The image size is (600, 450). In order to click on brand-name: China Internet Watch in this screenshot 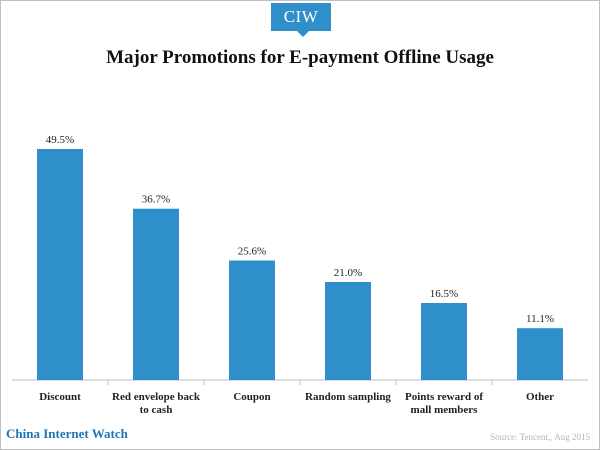, I will do `click(67, 433)`.